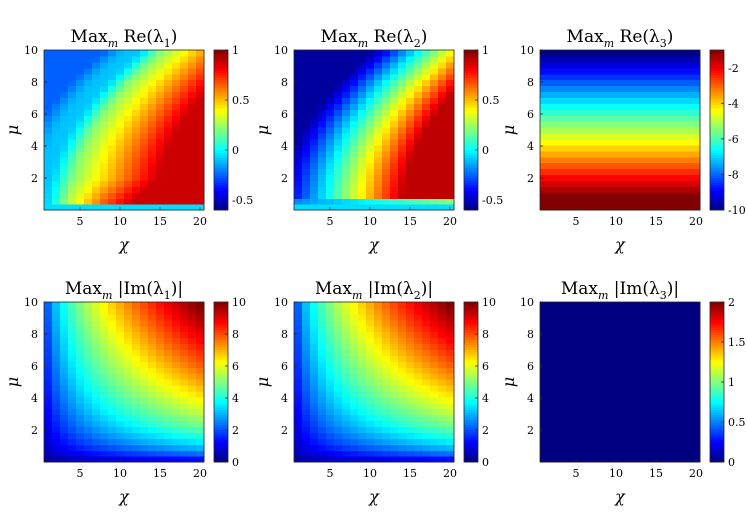  Describe the element at coordinates (530, 430) in the screenshot. I see `y-tick-label: 2` at that location.